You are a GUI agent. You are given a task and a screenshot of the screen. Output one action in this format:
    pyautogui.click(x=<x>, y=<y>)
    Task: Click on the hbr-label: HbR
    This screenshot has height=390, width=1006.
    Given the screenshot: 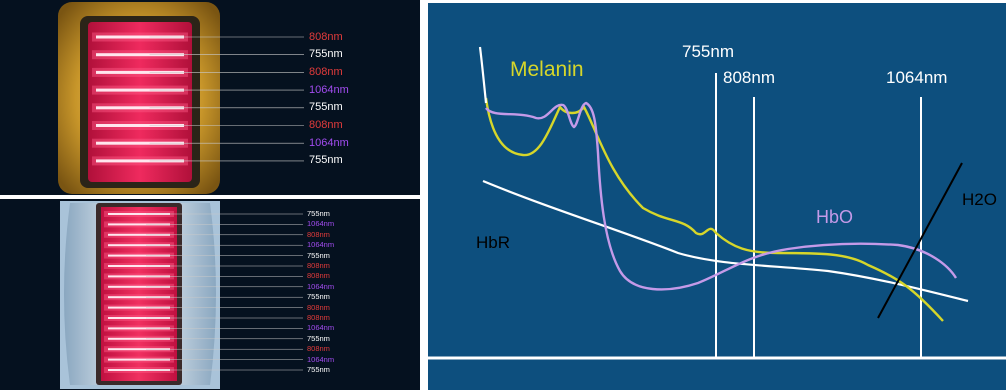 What is the action you would take?
    pyautogui.click(x=493, y=242)
    